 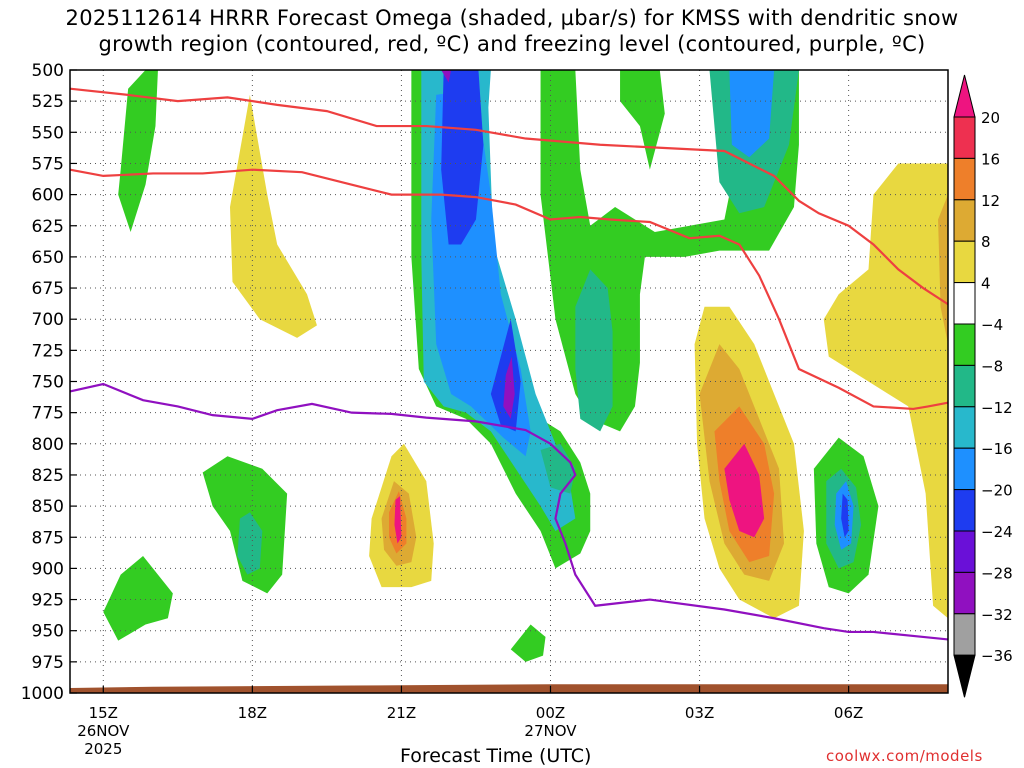 I want to click on credit-link: coolwx.com/models, so click(x=904, y=756).